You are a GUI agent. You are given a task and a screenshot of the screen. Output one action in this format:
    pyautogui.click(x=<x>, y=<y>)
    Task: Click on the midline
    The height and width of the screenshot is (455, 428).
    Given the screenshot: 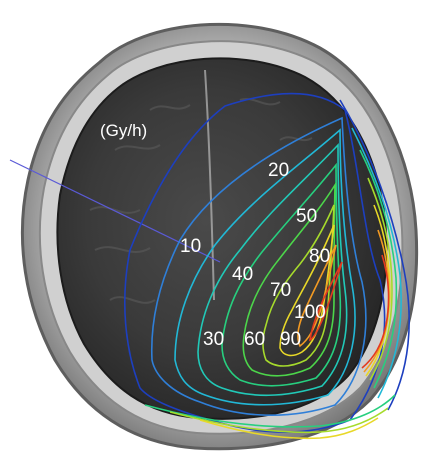 What is the action you would take?
    pyautogui.click(x=209, y=185)
    